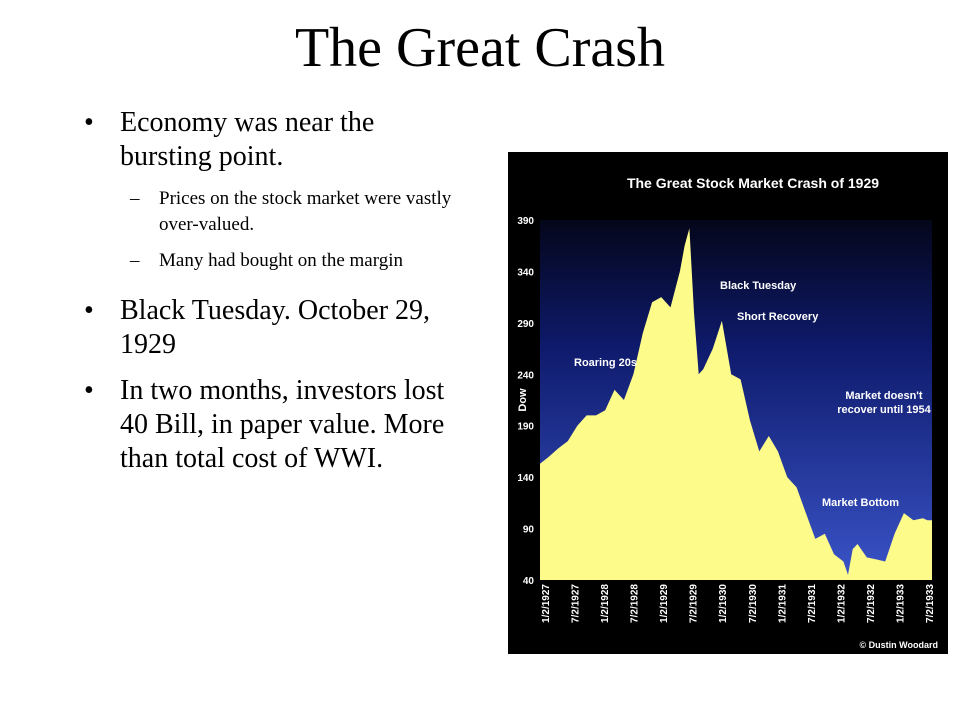  What do you see at coordinates (753, 183) in the screenshot?
I see `chart-title: The Great Stock Market Crash of 1929` at bounding box center [753, 183].